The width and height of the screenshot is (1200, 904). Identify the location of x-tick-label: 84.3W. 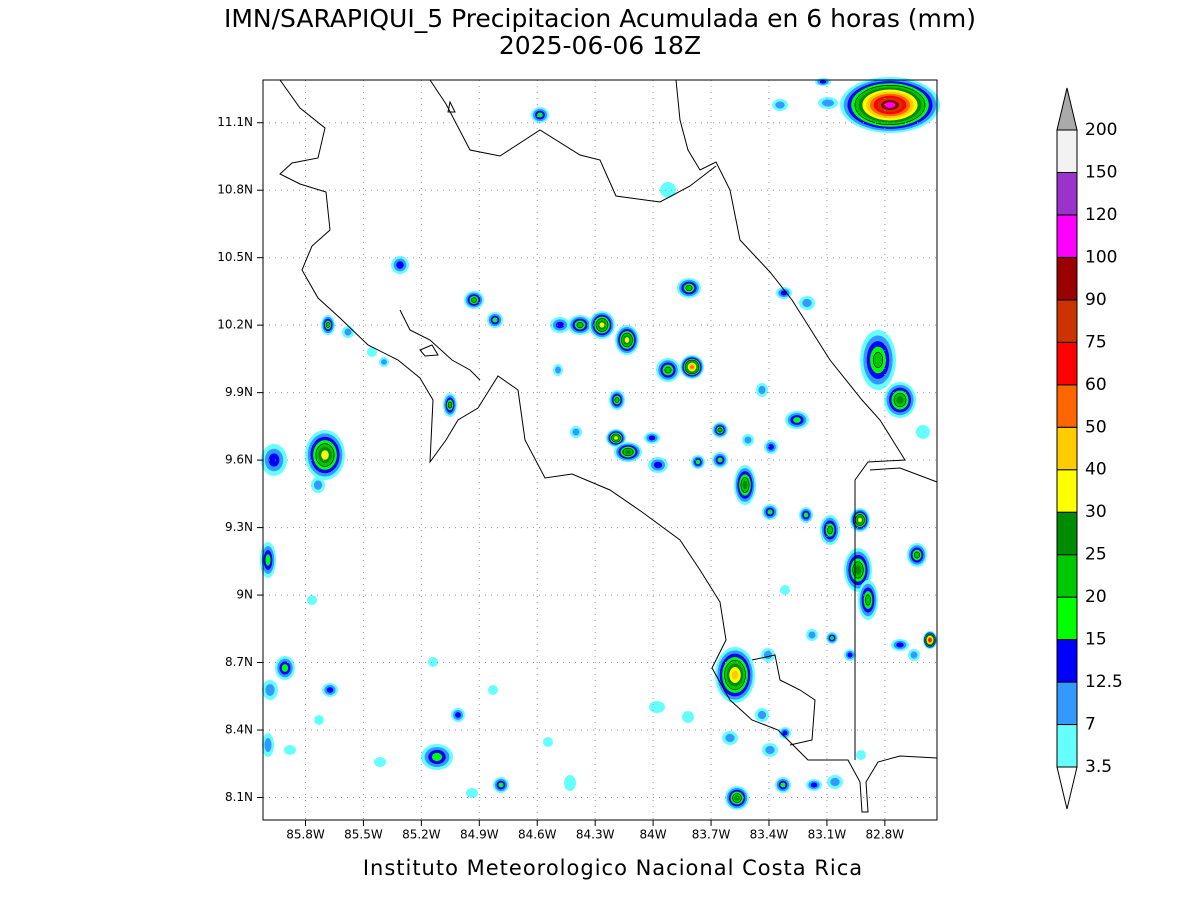
(595, 835).